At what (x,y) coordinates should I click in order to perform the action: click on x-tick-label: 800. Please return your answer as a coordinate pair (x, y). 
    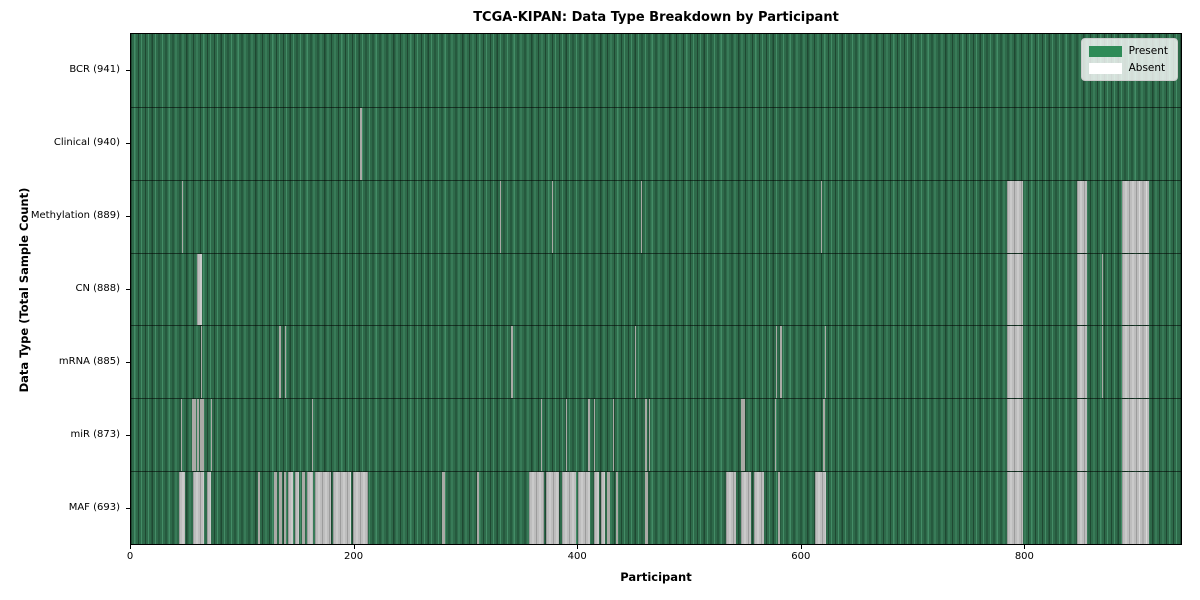
    Looking at the image, I should click on (1024, 556).